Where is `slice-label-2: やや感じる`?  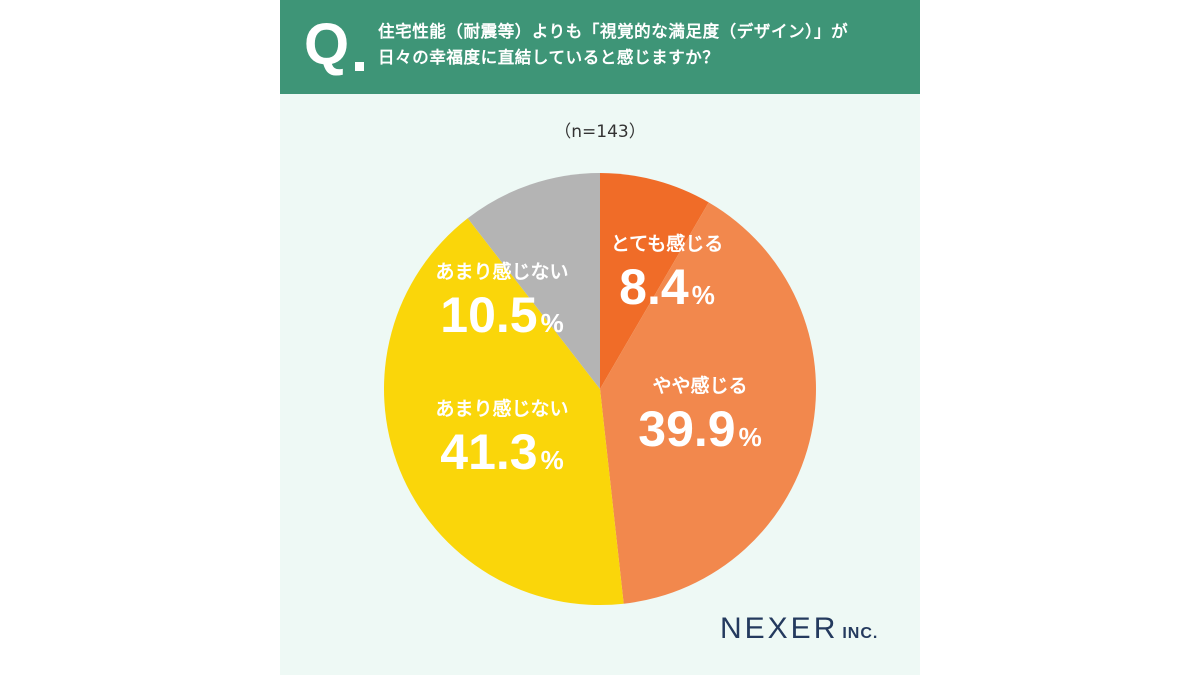
slice-label-2: やや感じる is located at coordinates (699, 385).